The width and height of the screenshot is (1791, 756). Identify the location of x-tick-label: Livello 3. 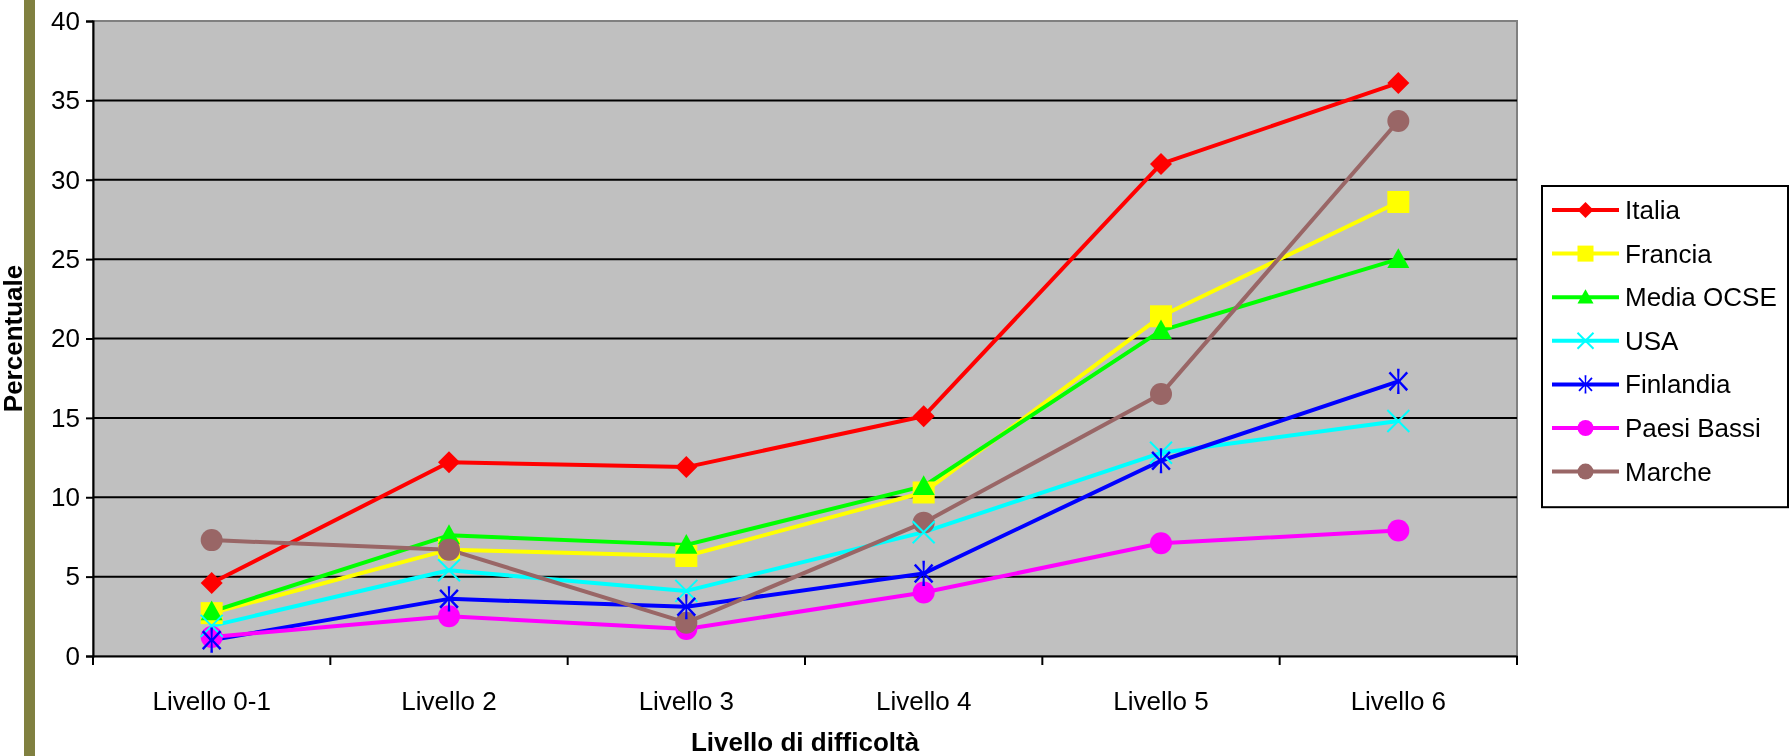
(686, 701).